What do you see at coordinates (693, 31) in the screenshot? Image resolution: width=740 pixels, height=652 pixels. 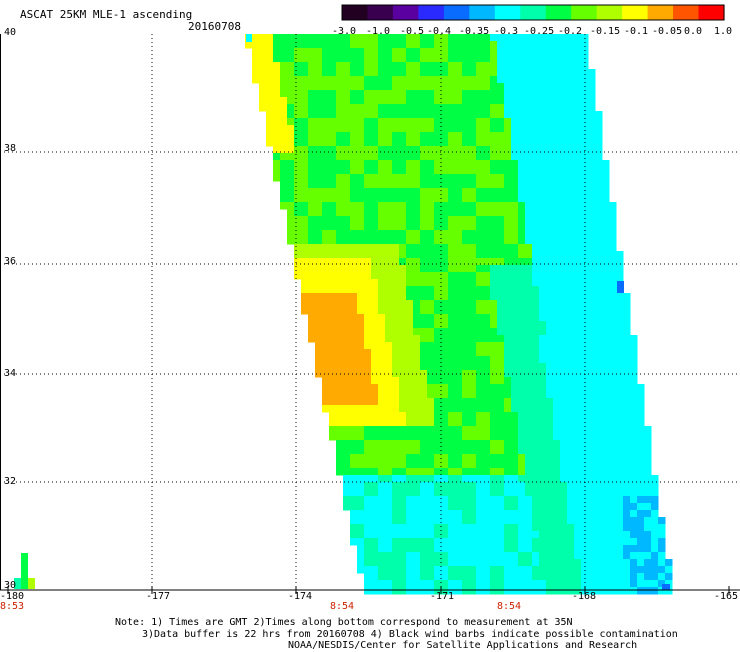 I see `colorbar-label: 0.0` at bounding box center [693, 31].